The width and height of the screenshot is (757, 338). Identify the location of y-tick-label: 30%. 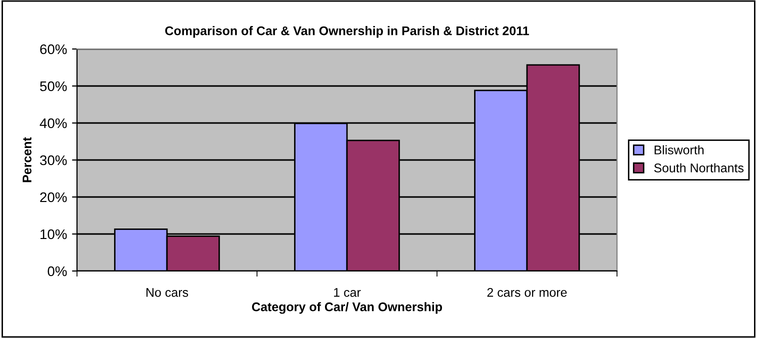
(53, 160).